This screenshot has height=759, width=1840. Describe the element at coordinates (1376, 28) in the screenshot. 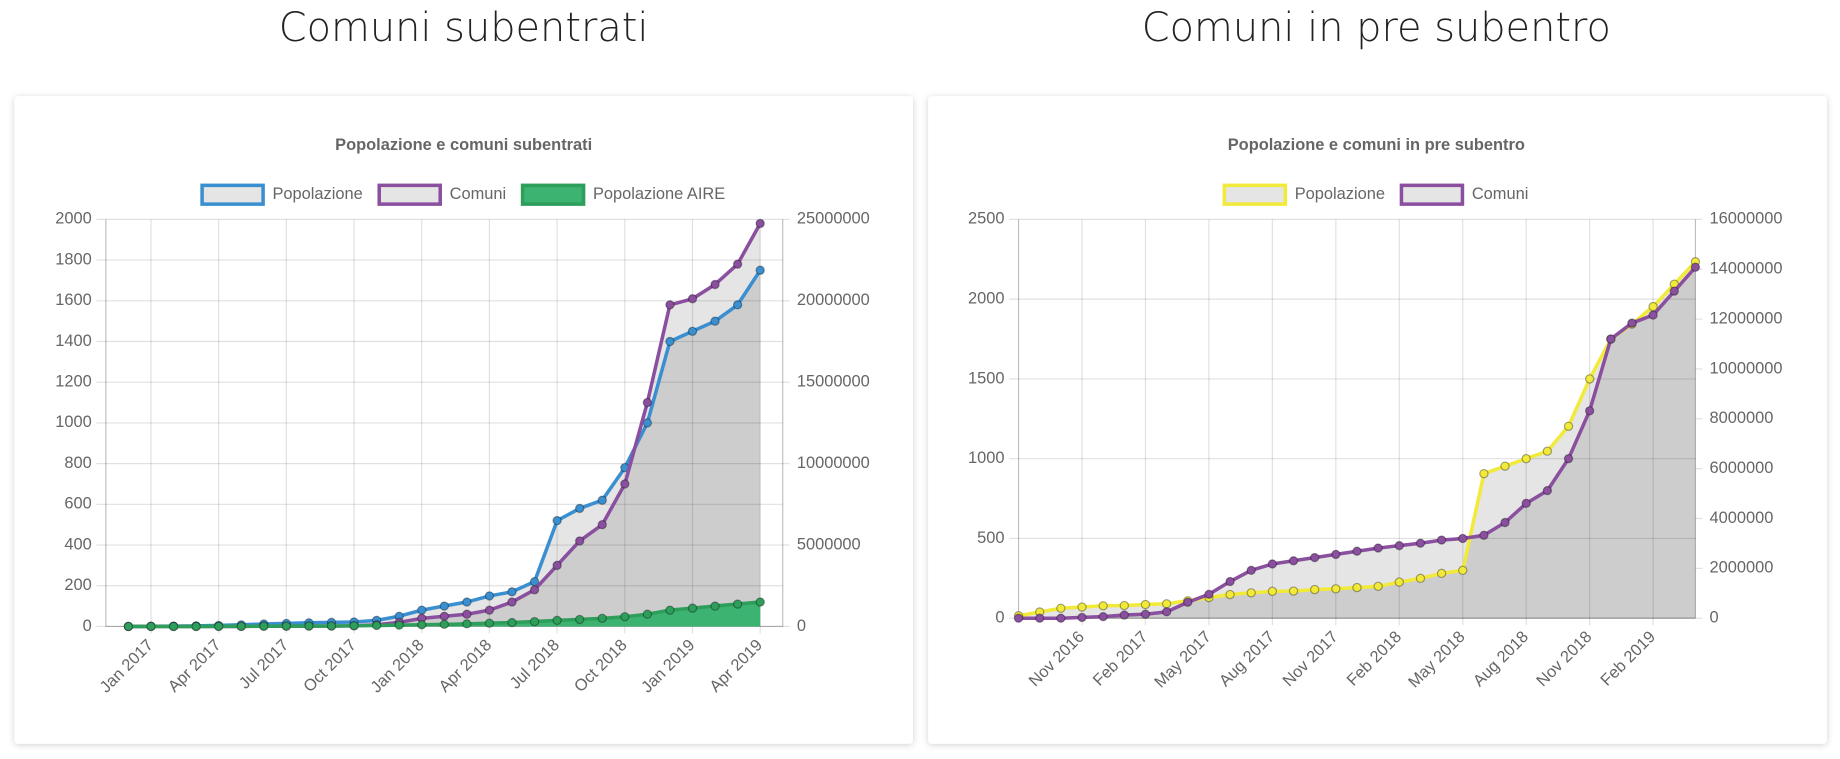

I see `heading: Comuni in pre subentro` at that location.